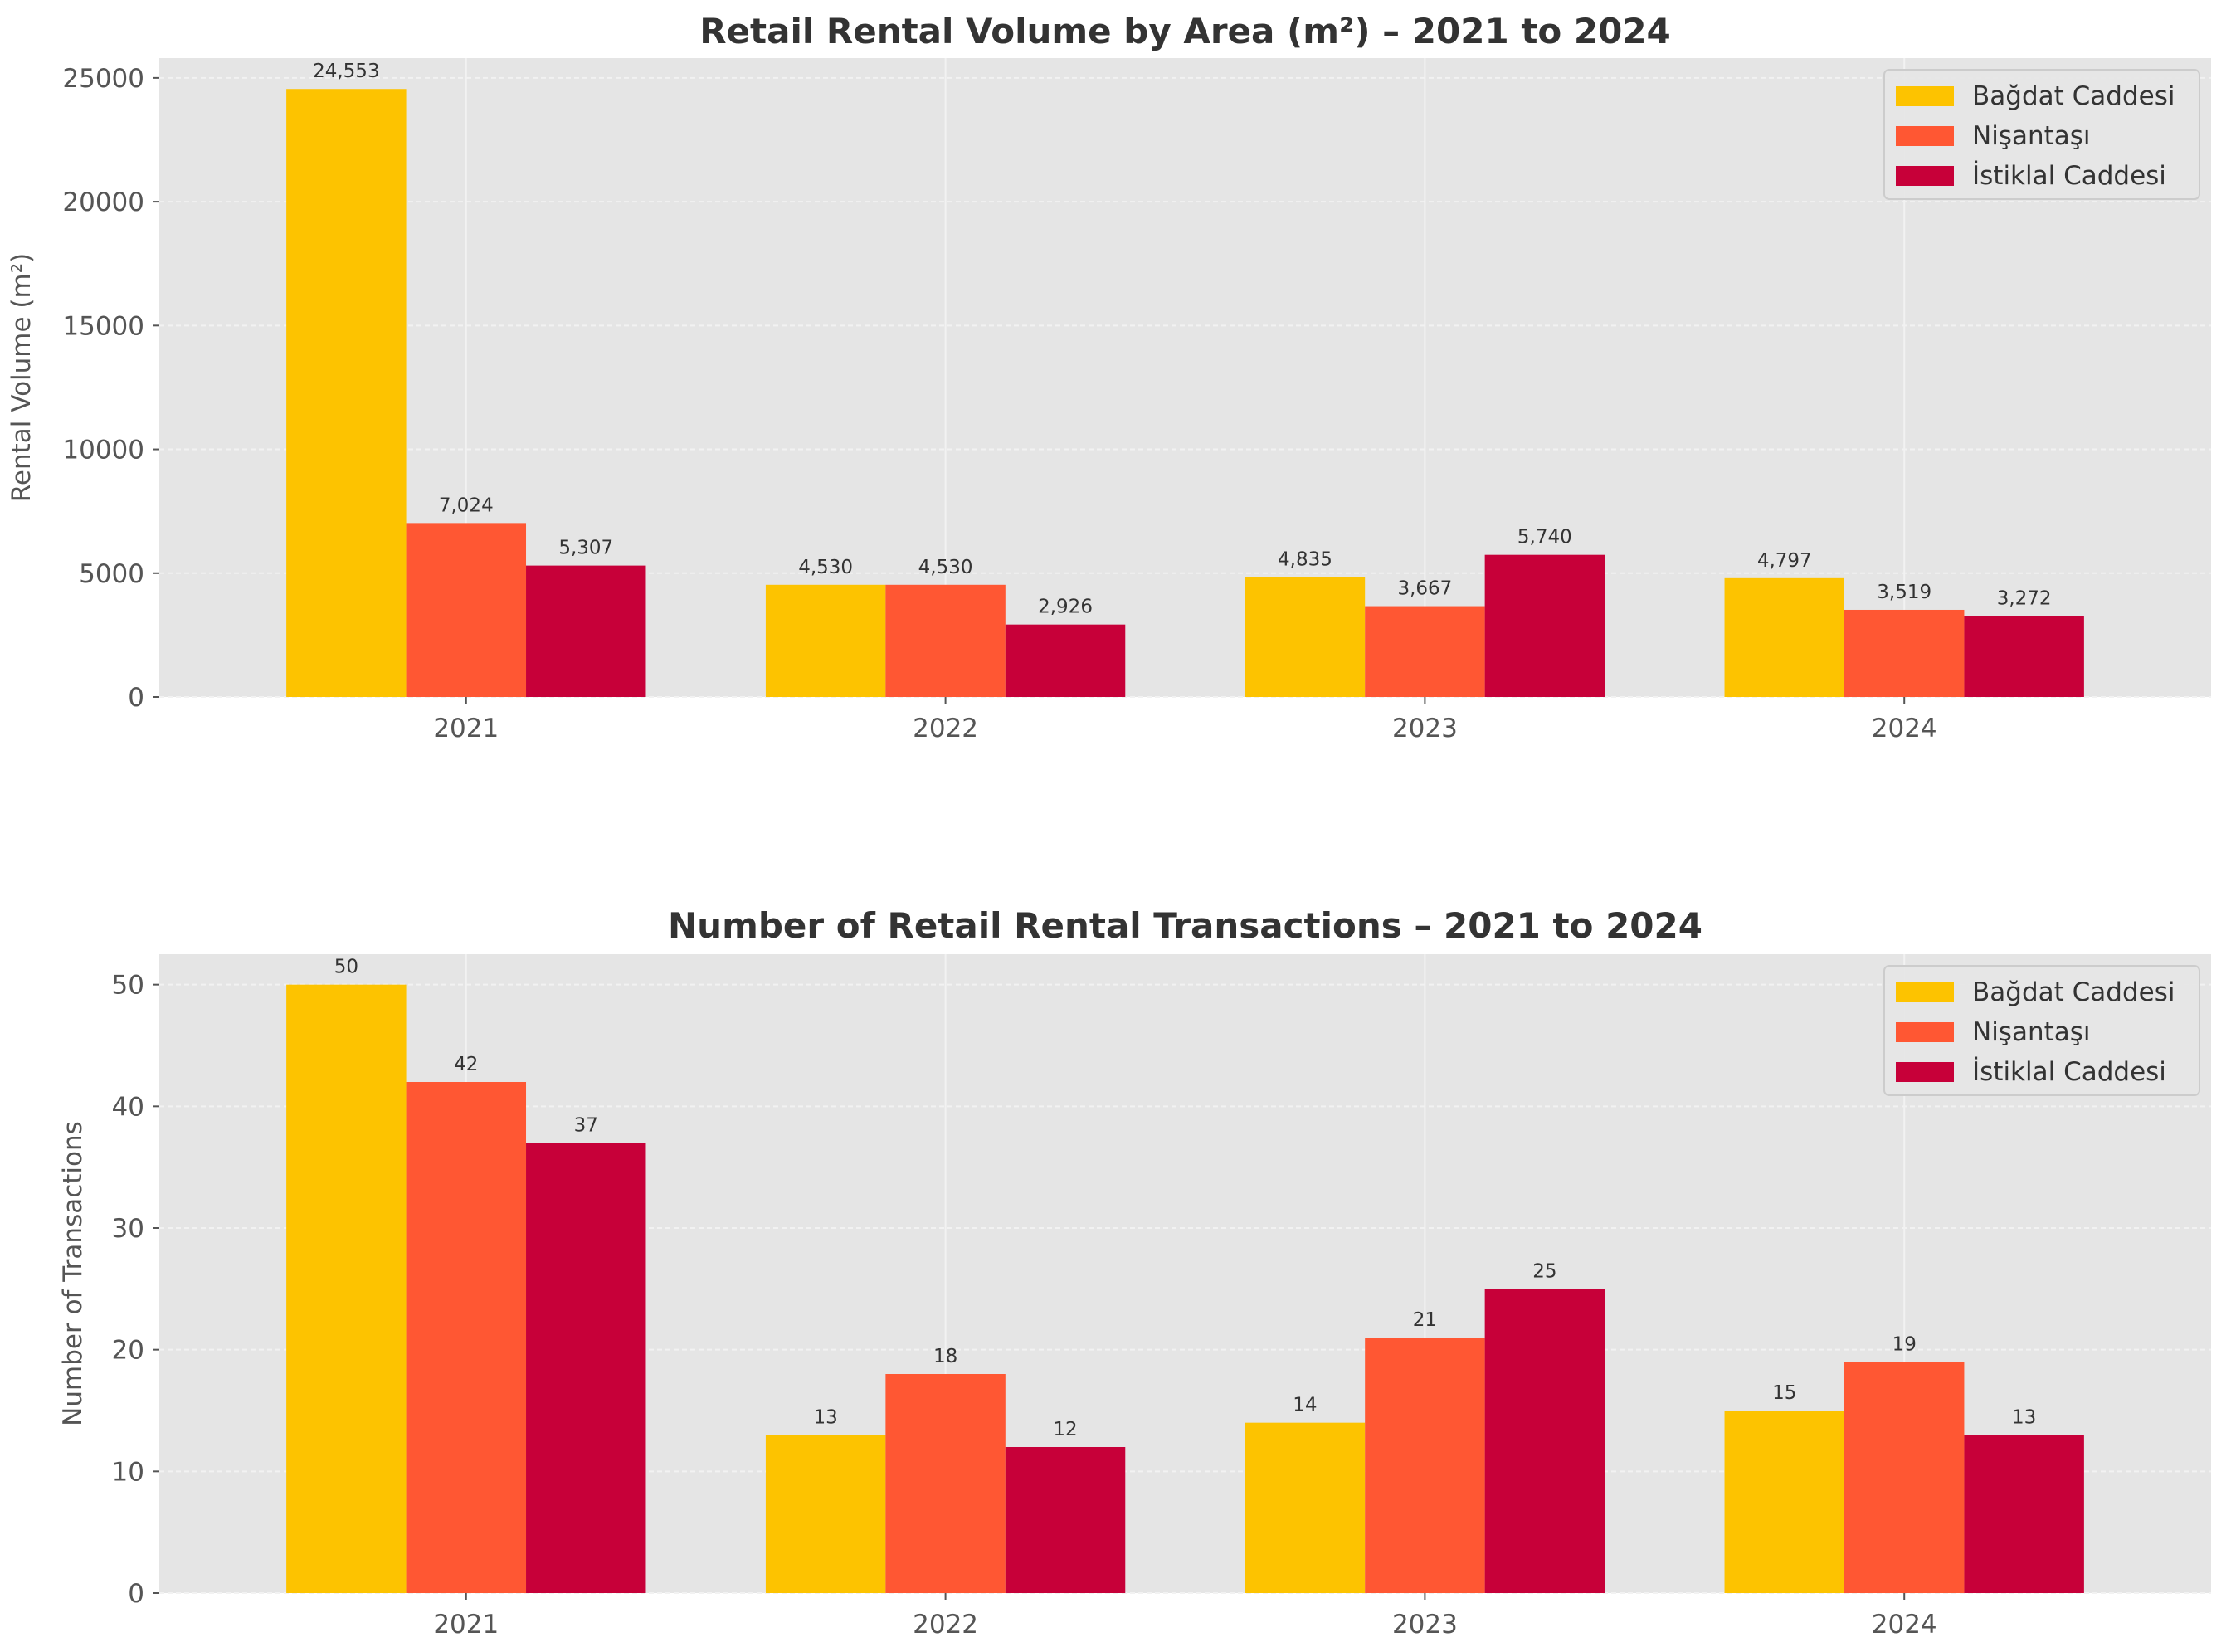  What do you see at coordinates (1904, 729) in the screenshot?
I see `volume-x-tick-label: 2024` at bounding box center [1904, 729].